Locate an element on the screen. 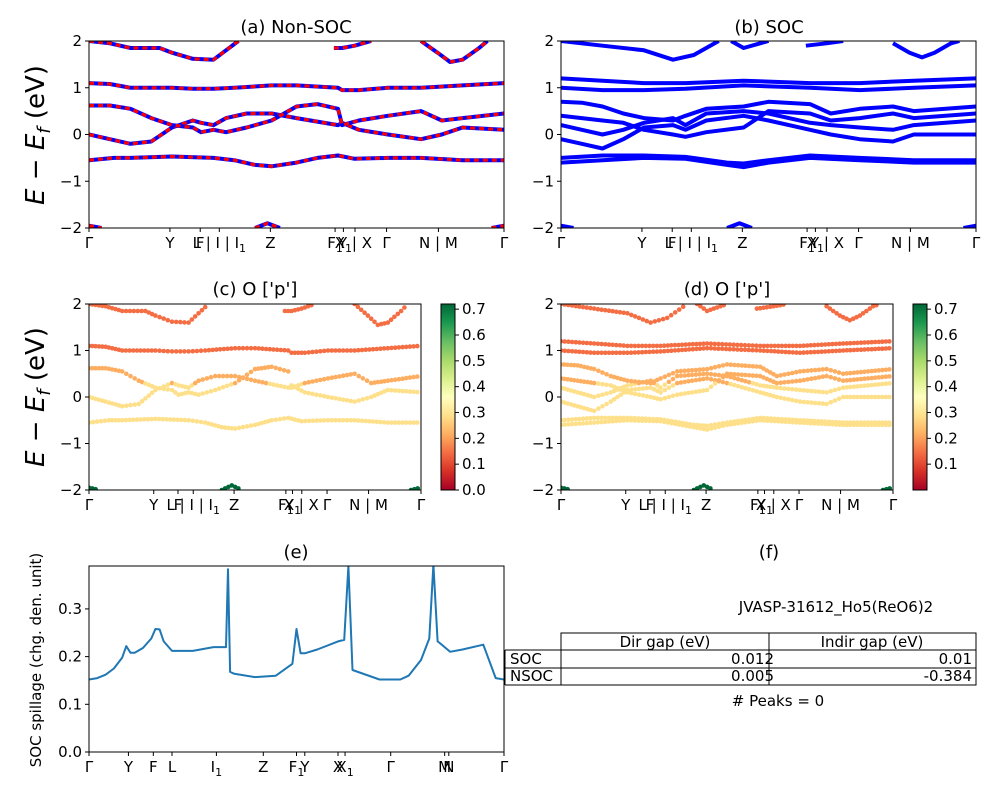 The height and width of the screenshot is (800, 1000). panel-b-band-line is located at coordinates (768, 124).